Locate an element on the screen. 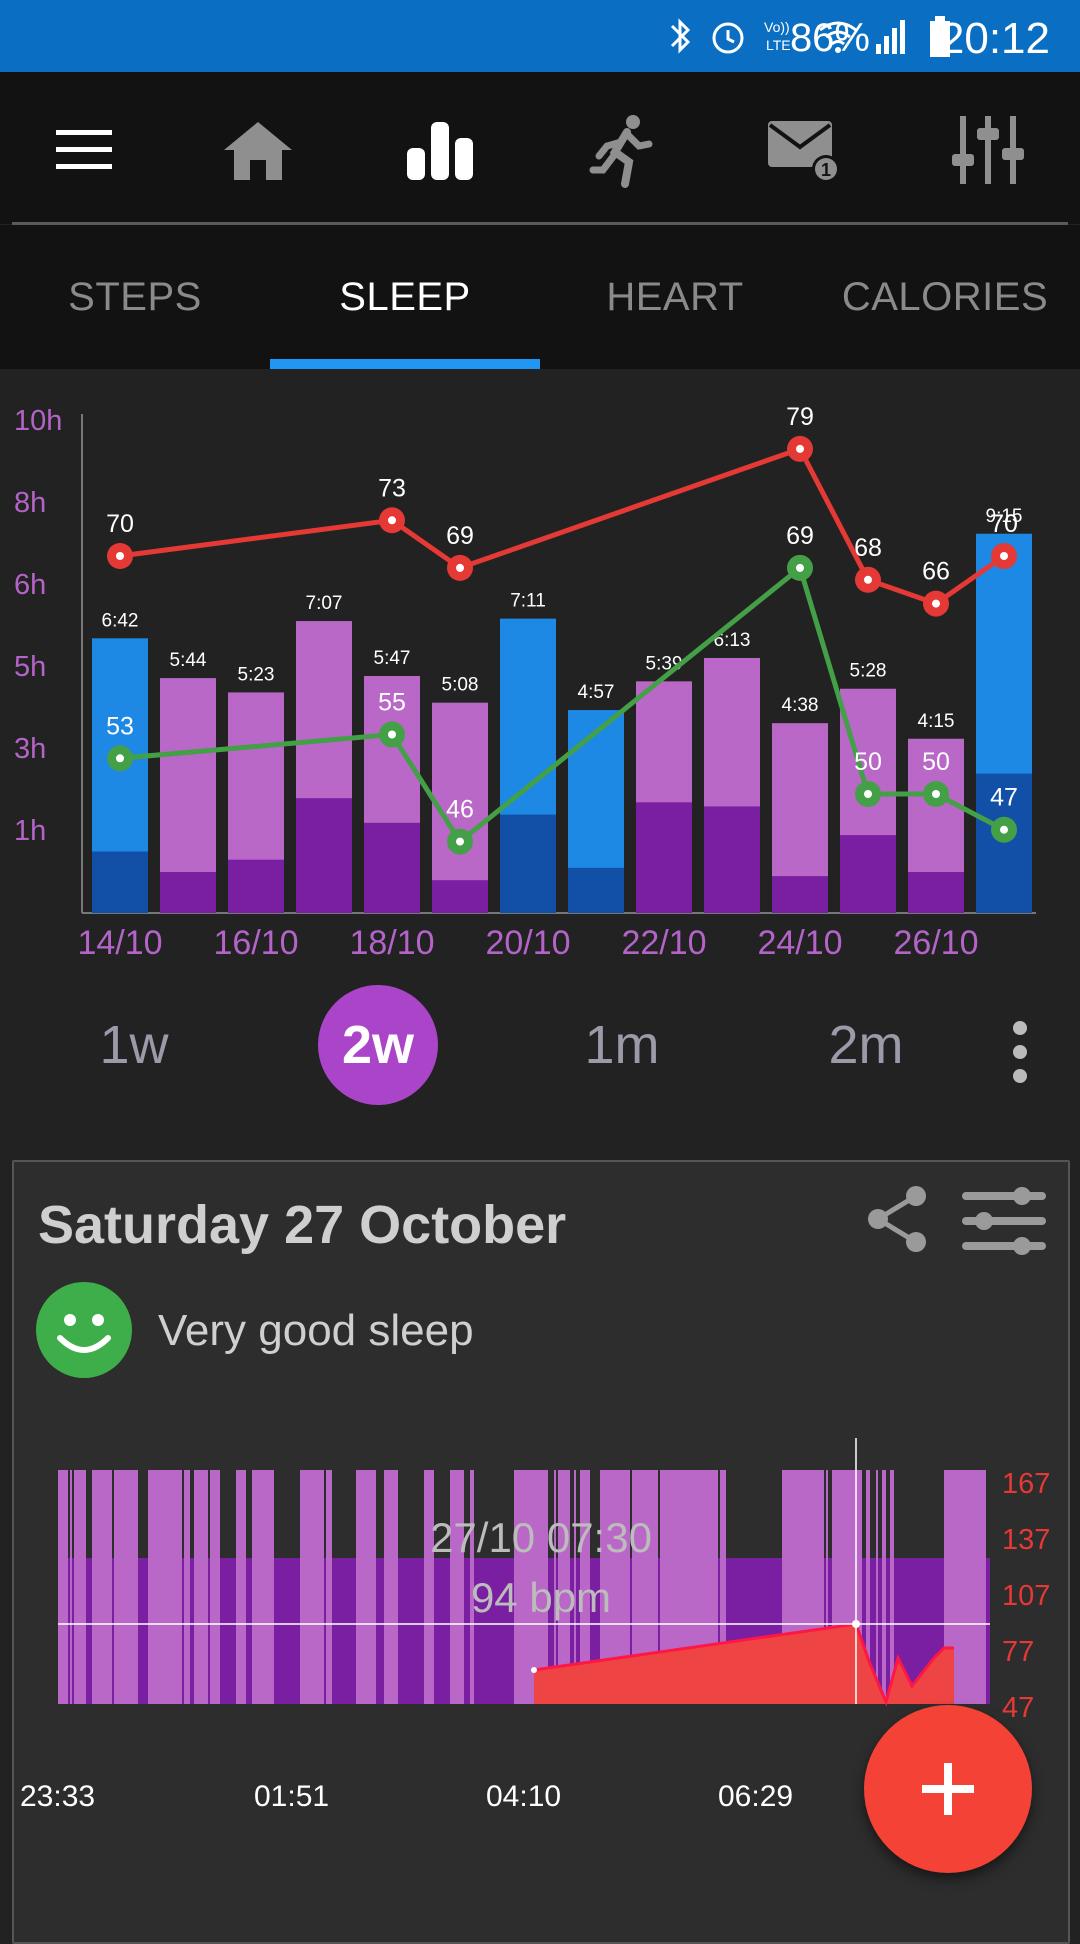 This screenshot has height=1944, width=1080. status-bar: Vo)) LTE 86% 20:12 is located at coordinates (540, 36).